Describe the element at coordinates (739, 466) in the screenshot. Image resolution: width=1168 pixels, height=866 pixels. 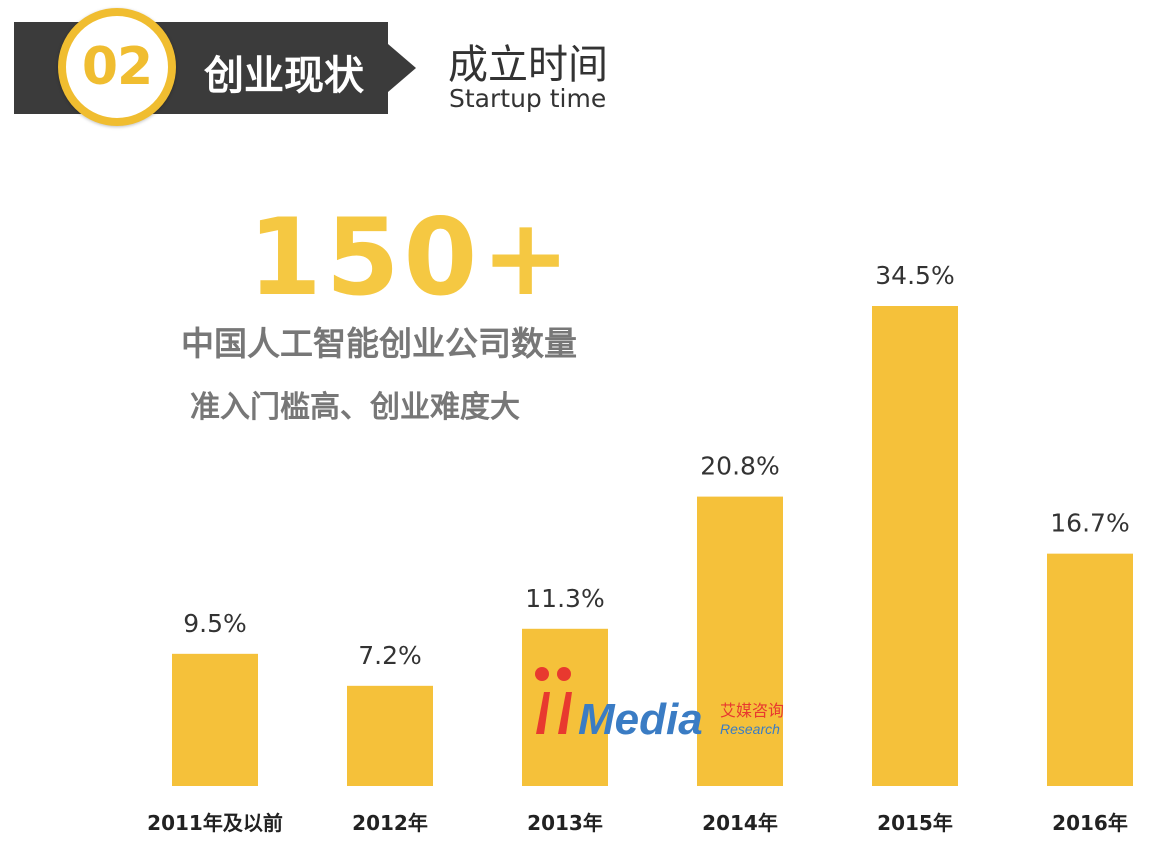
I see `bar-value-label-4: 20.8%` at that location.